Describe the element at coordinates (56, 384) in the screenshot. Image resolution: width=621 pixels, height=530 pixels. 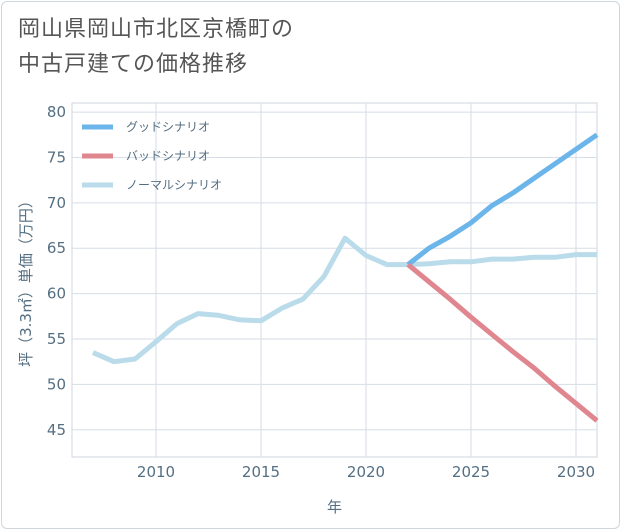
I see `y-tick-label: 50` at that location.